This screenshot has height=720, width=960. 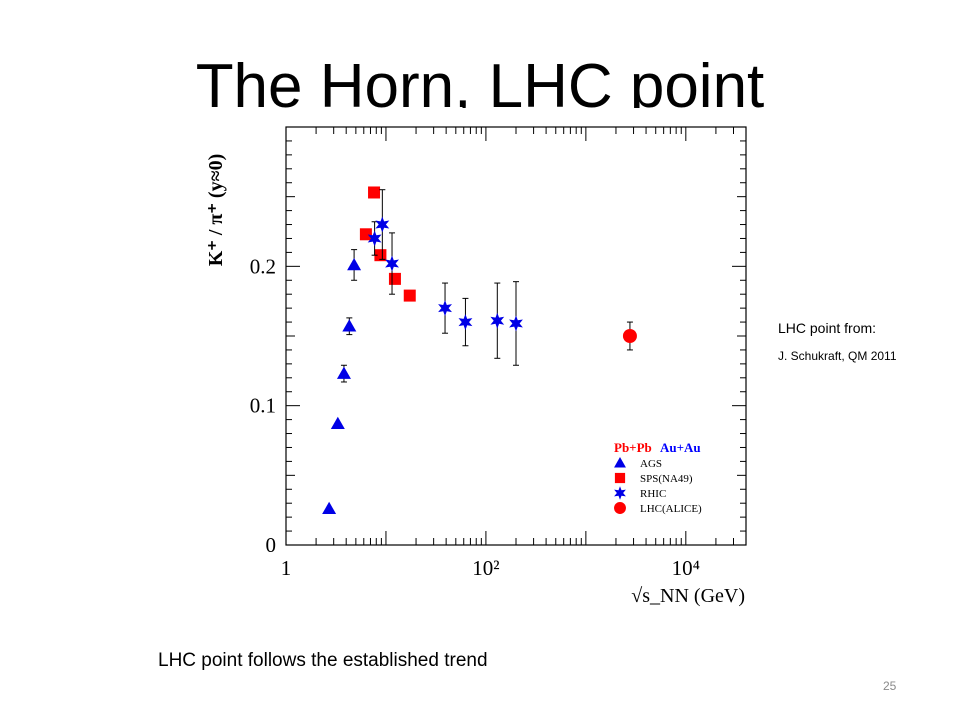 What do you see at coordinates (680, 447) in the screenshot?
I see `legend-header-auau: Au+Au` at bounding box center [680, 447].